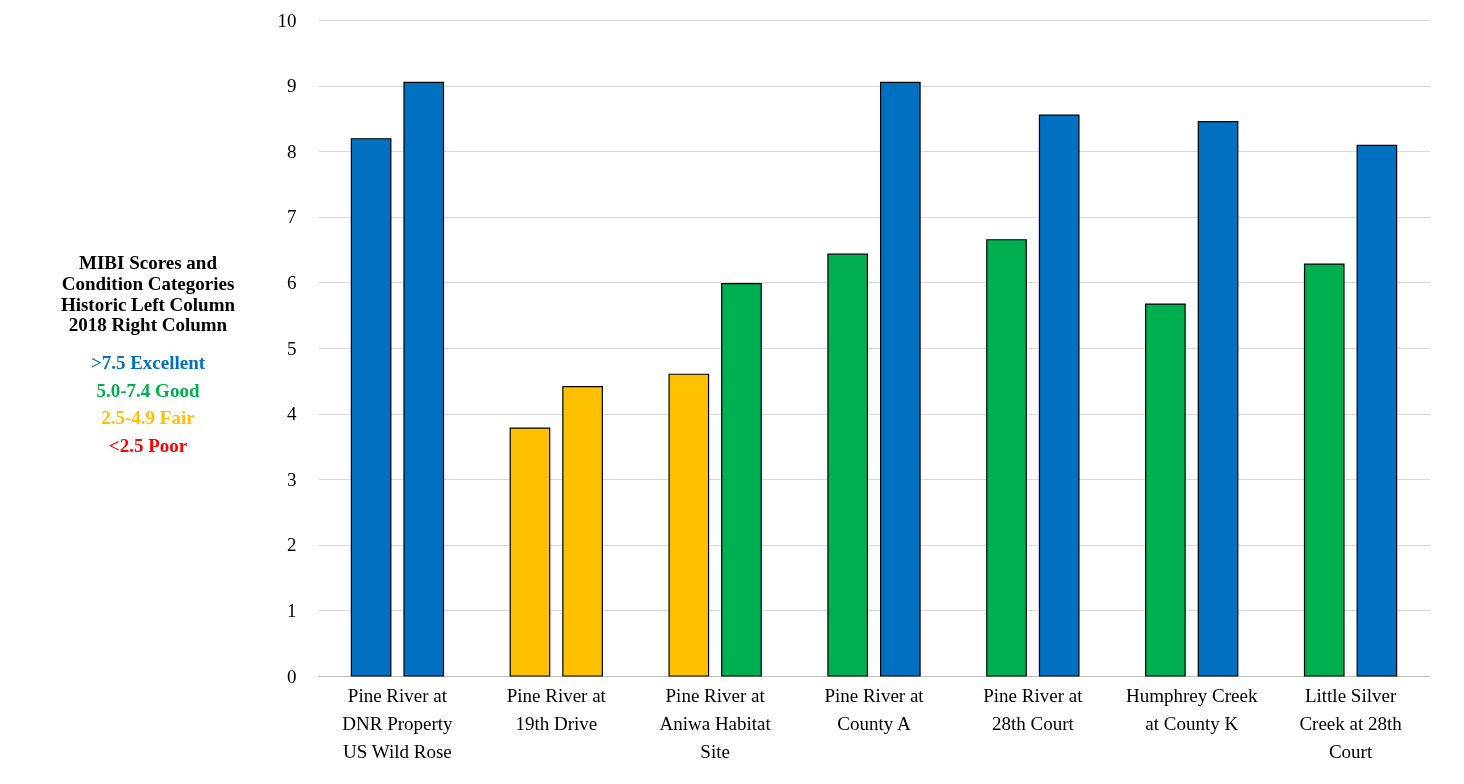 This screenshot has height=784, width=1464. Describe the element at coordinates (148, 294) in the screenshot. I see `y-axis-title: MIBI Scores and Condition Categories Historic Left Column 2018 Right Column` at that location.